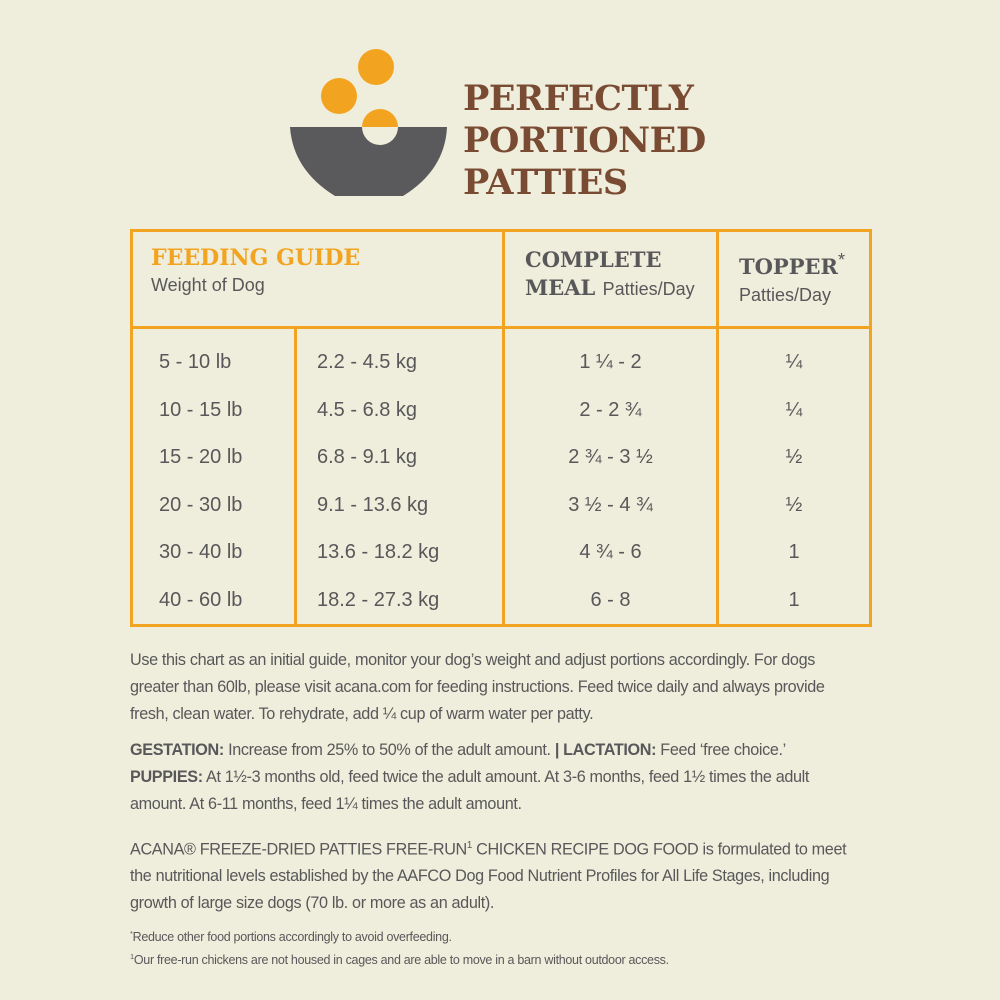 This screenshot has height=1000, width=1000. I want to click on feeding-guide-label: FEEDING GUIDE, so click(256, 258).